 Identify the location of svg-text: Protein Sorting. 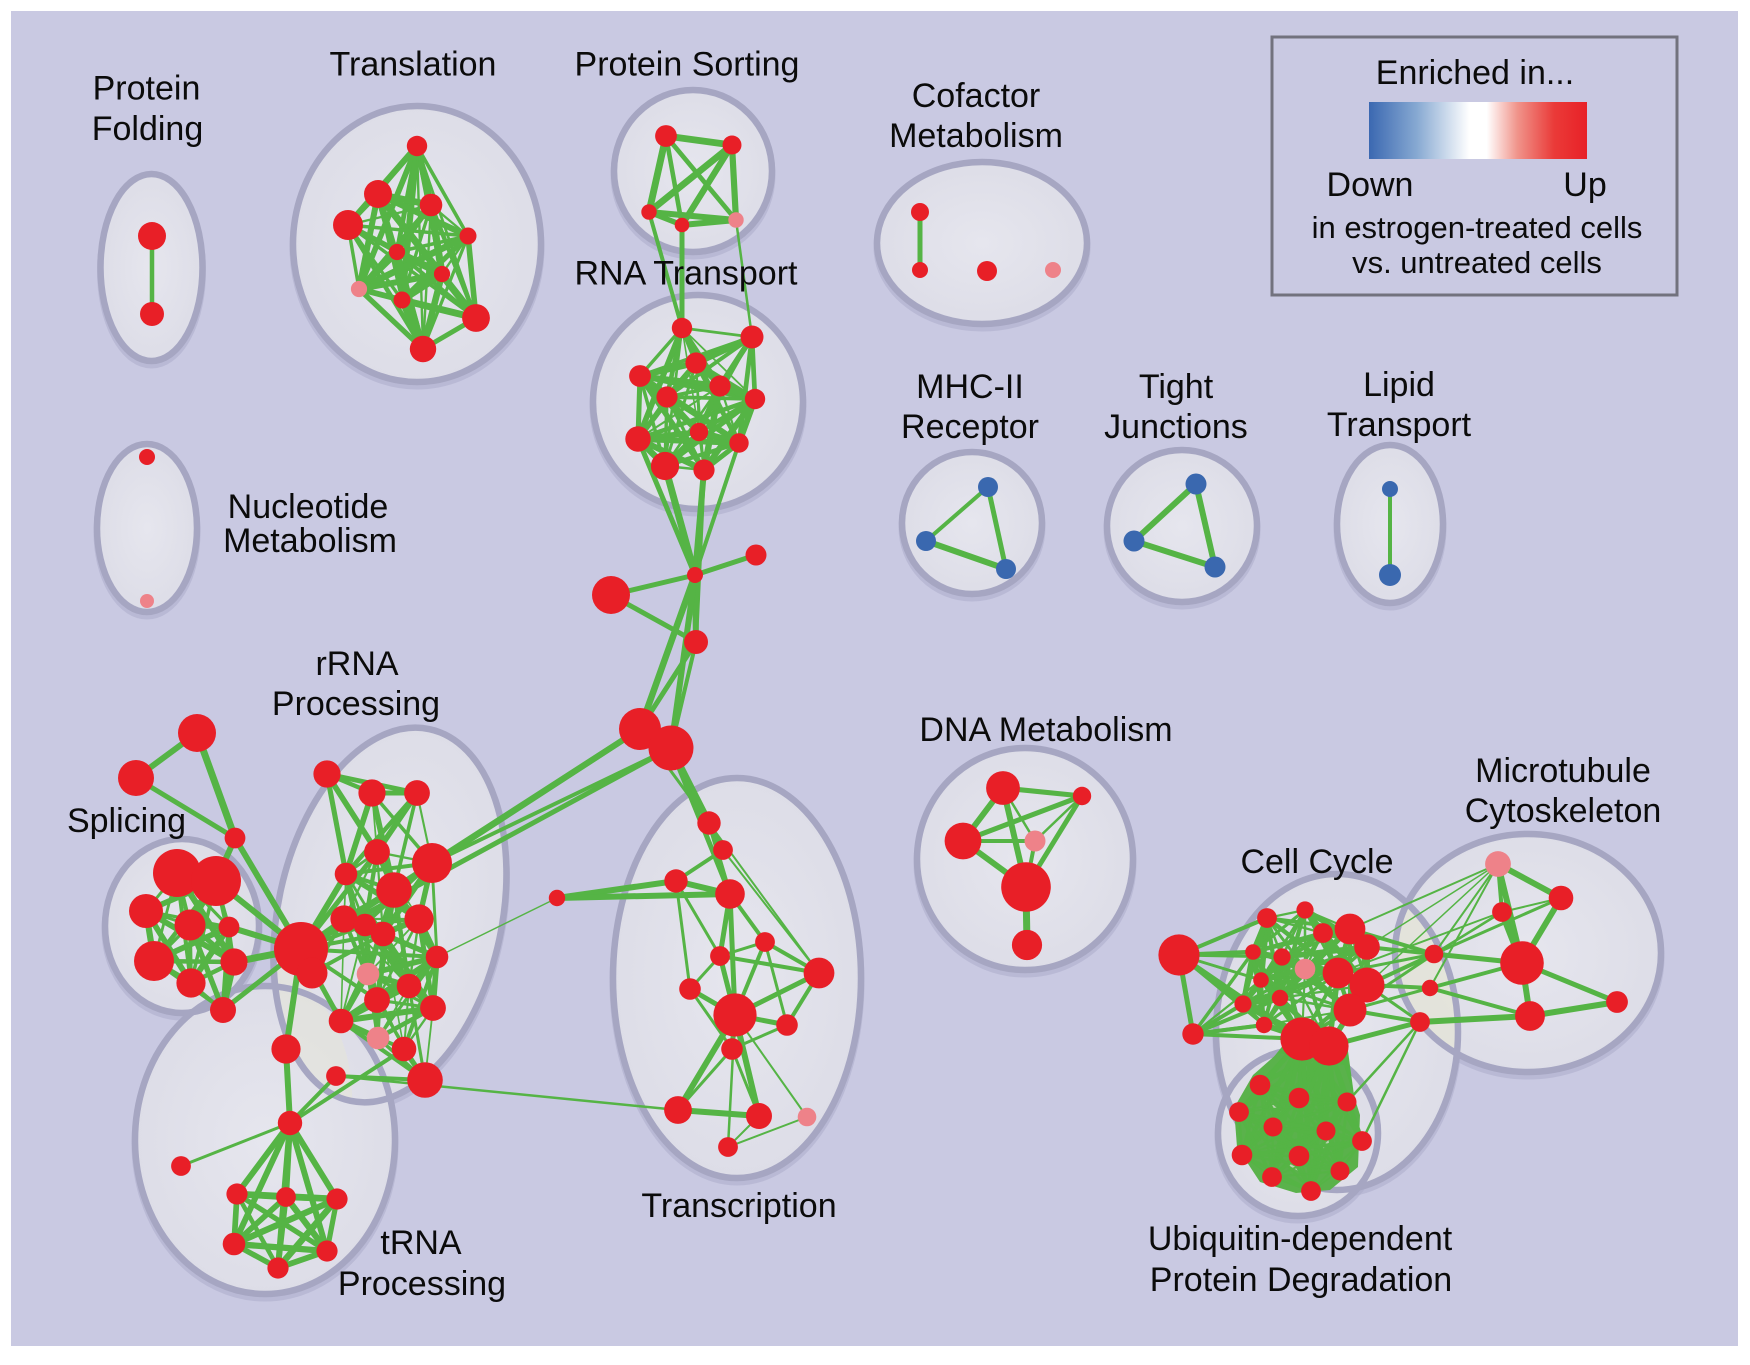
(687, 65).